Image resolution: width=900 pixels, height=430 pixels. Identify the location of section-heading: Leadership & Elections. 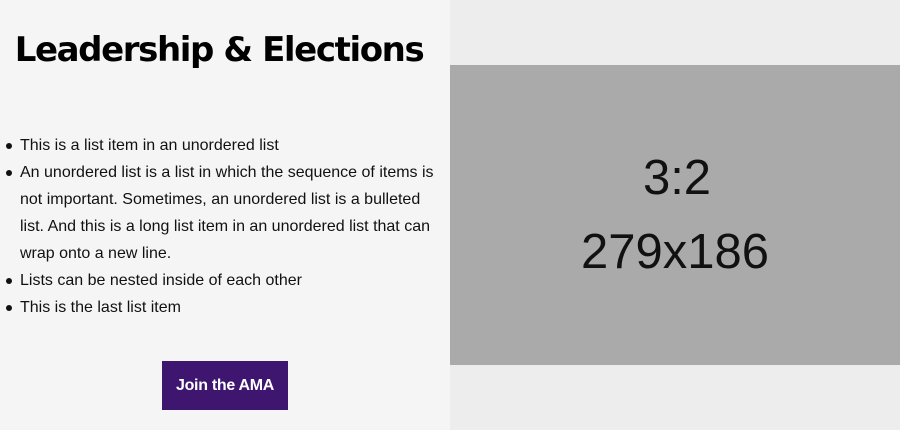
(219, 50).